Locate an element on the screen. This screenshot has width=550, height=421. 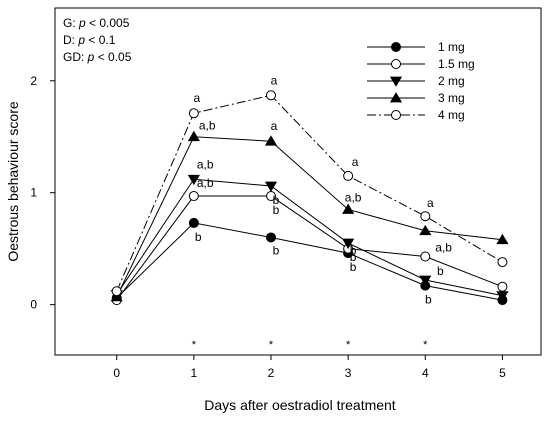
stats-block: G: p < 0.005 D: p < 0.1 GD: p < 0.05 is located at coordinates (97, 40).